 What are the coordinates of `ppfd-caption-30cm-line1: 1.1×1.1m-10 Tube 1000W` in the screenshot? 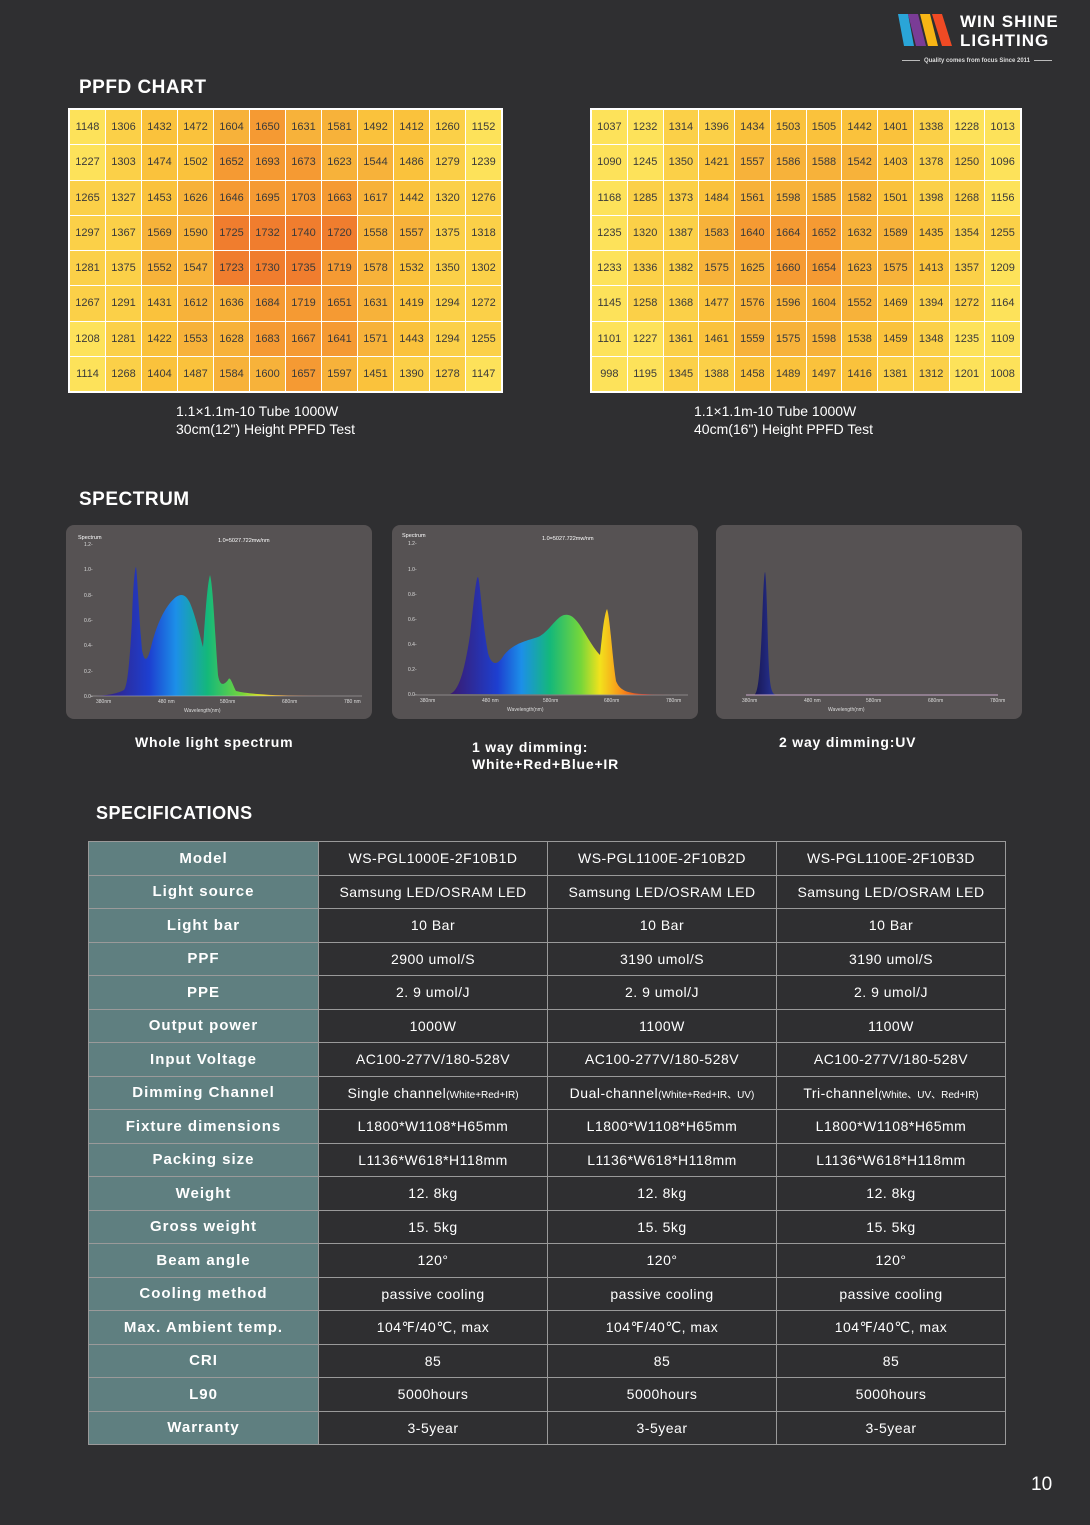 It's located at (257, 411).